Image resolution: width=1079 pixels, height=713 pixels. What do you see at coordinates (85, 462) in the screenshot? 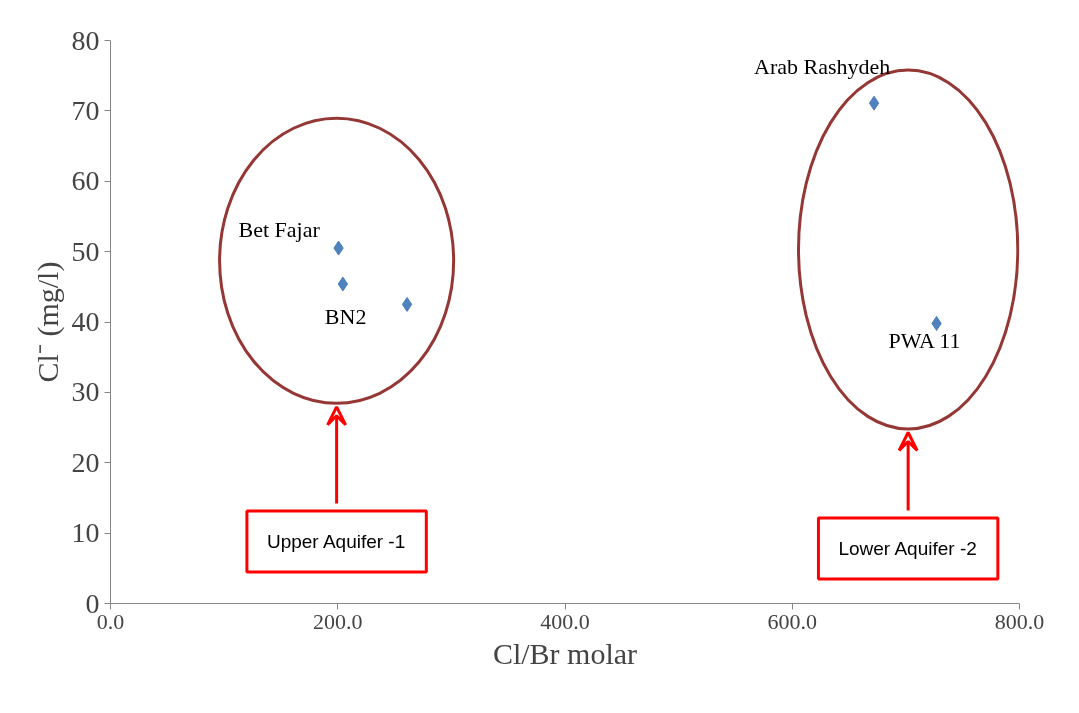
I see `y-tick-label: 20` at bounding box center [85, 462].